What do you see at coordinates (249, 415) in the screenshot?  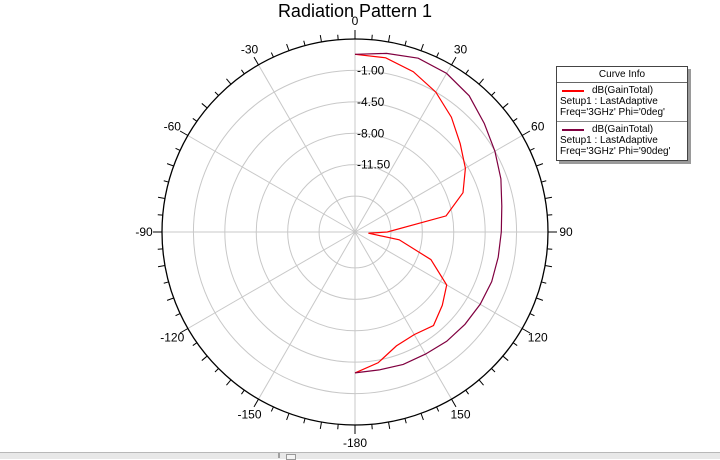 I see `angle-label: -150` at bounding box center [249, 415].